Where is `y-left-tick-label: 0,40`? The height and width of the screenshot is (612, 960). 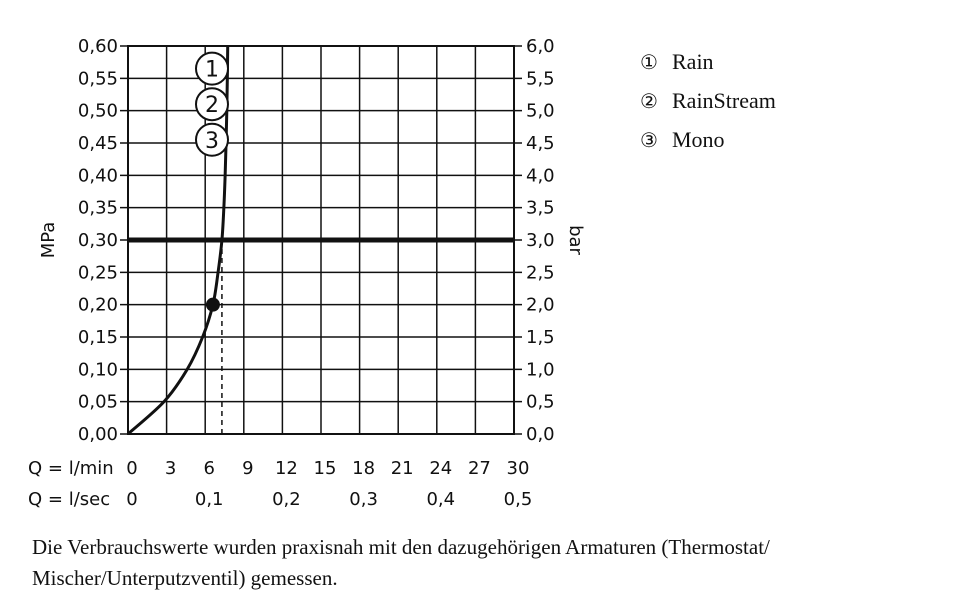
y-left-tick-label: 0,40 is located at coordinates (98, 175).